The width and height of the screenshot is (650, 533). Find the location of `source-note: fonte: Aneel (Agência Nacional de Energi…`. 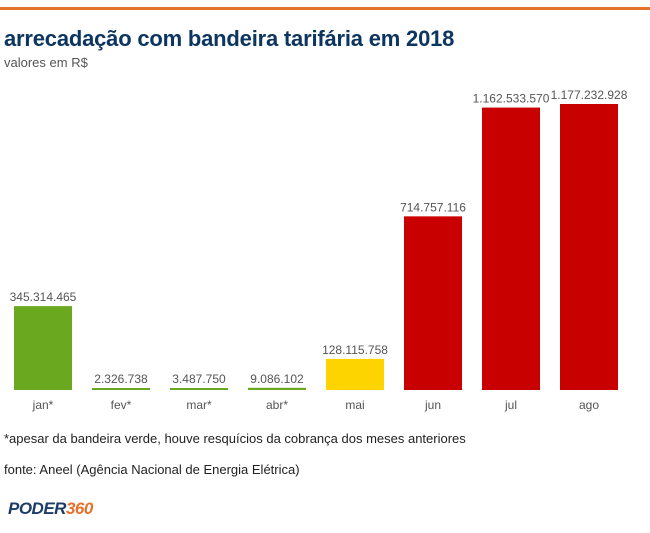

source-note: fonte: Aneel (Agência Nacional de Energi… is located at coordinates (152, 469).